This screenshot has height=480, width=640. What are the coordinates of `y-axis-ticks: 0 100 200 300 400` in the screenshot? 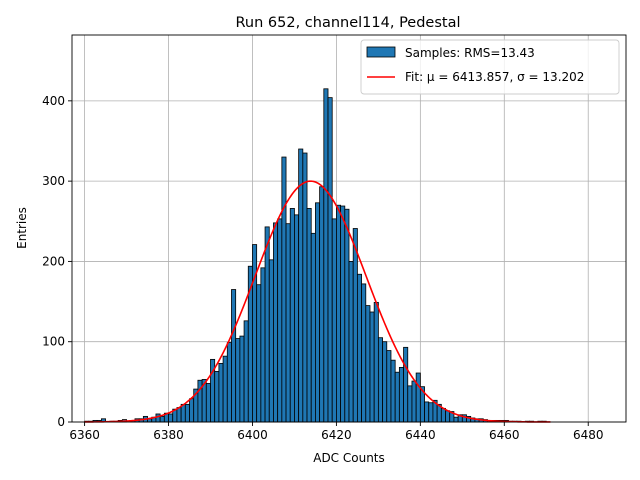 It's located at (57, 261).